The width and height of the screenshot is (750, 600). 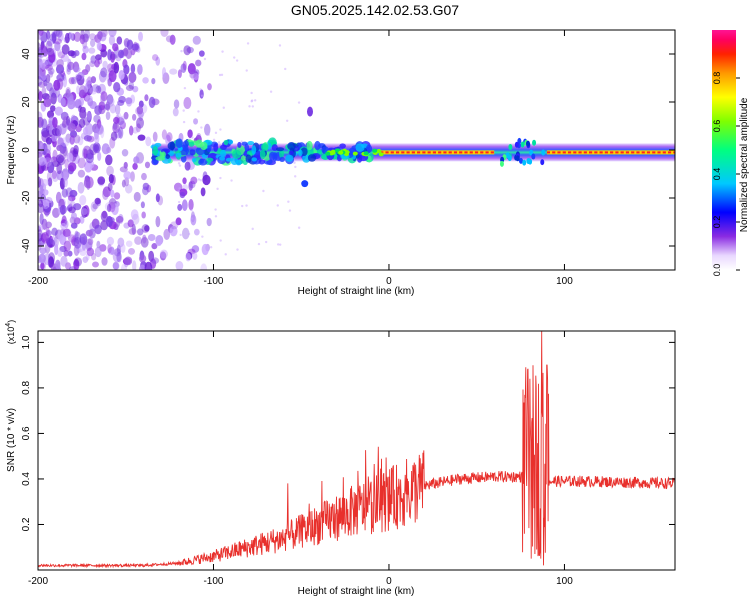 What do you see at coordinates (26, 524) in the screenshot?
I see `snr-y-tick-label: 0.2` at bounding box center [26, 524].